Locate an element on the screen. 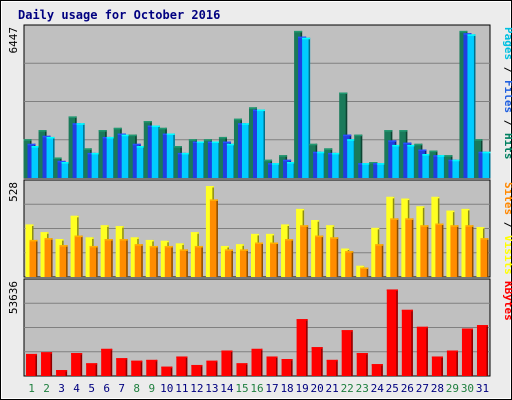  bar-middle-visits-day-13-highlight is located at coordinates (209, 187).